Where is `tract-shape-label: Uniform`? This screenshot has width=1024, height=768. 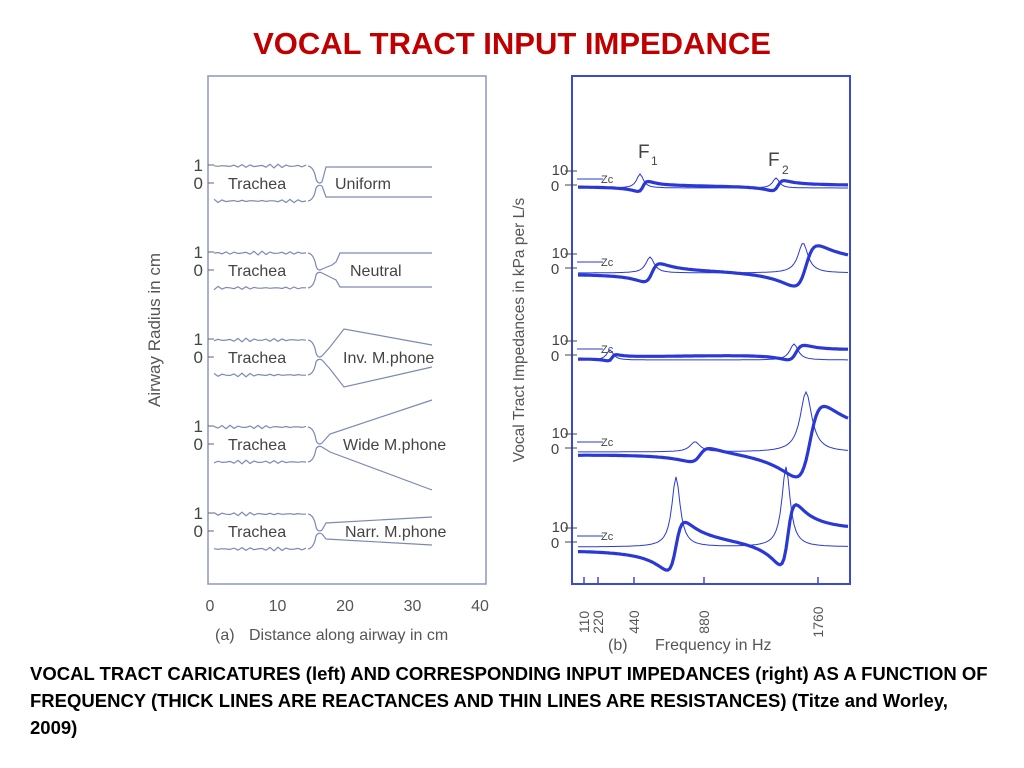 tract-shape-label: Uniform is located at coordinates (363, 184).